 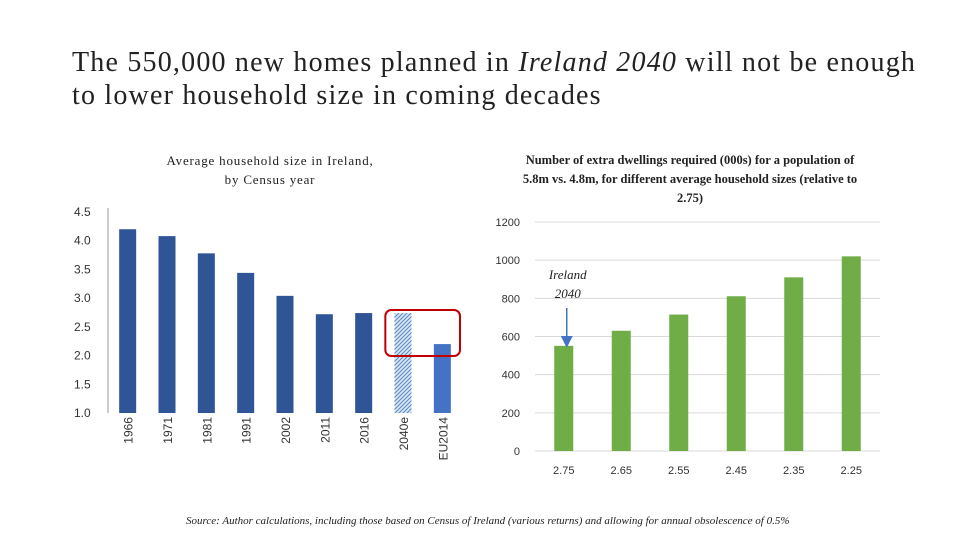 I want to click on chart1-bar-1971, so click(x=167, y=324).